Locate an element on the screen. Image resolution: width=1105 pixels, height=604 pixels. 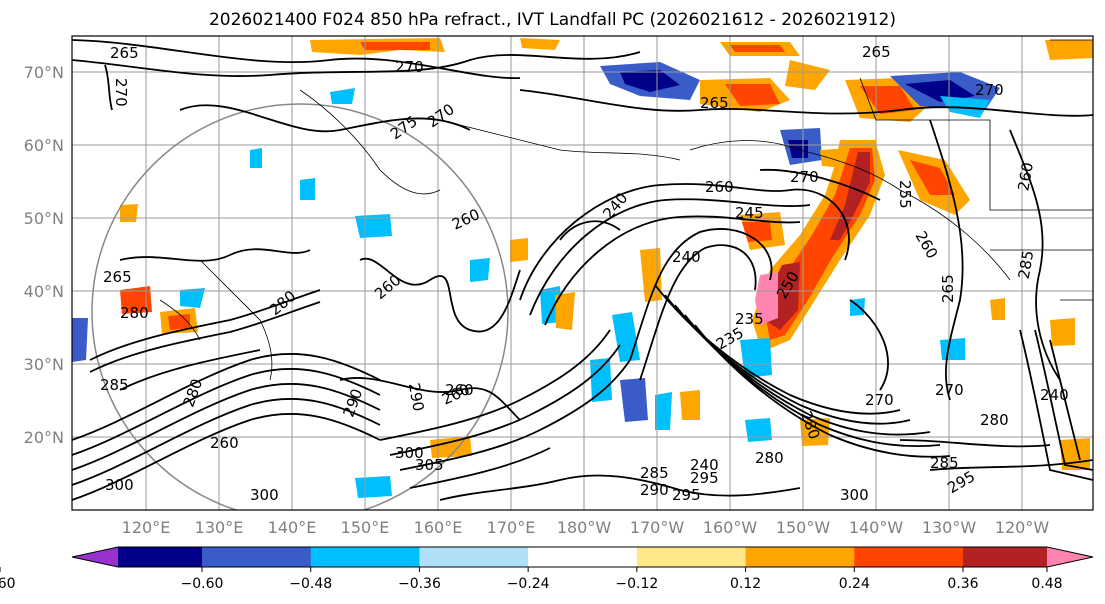
lon-label: 160°E is located at coordinates (438, 527).